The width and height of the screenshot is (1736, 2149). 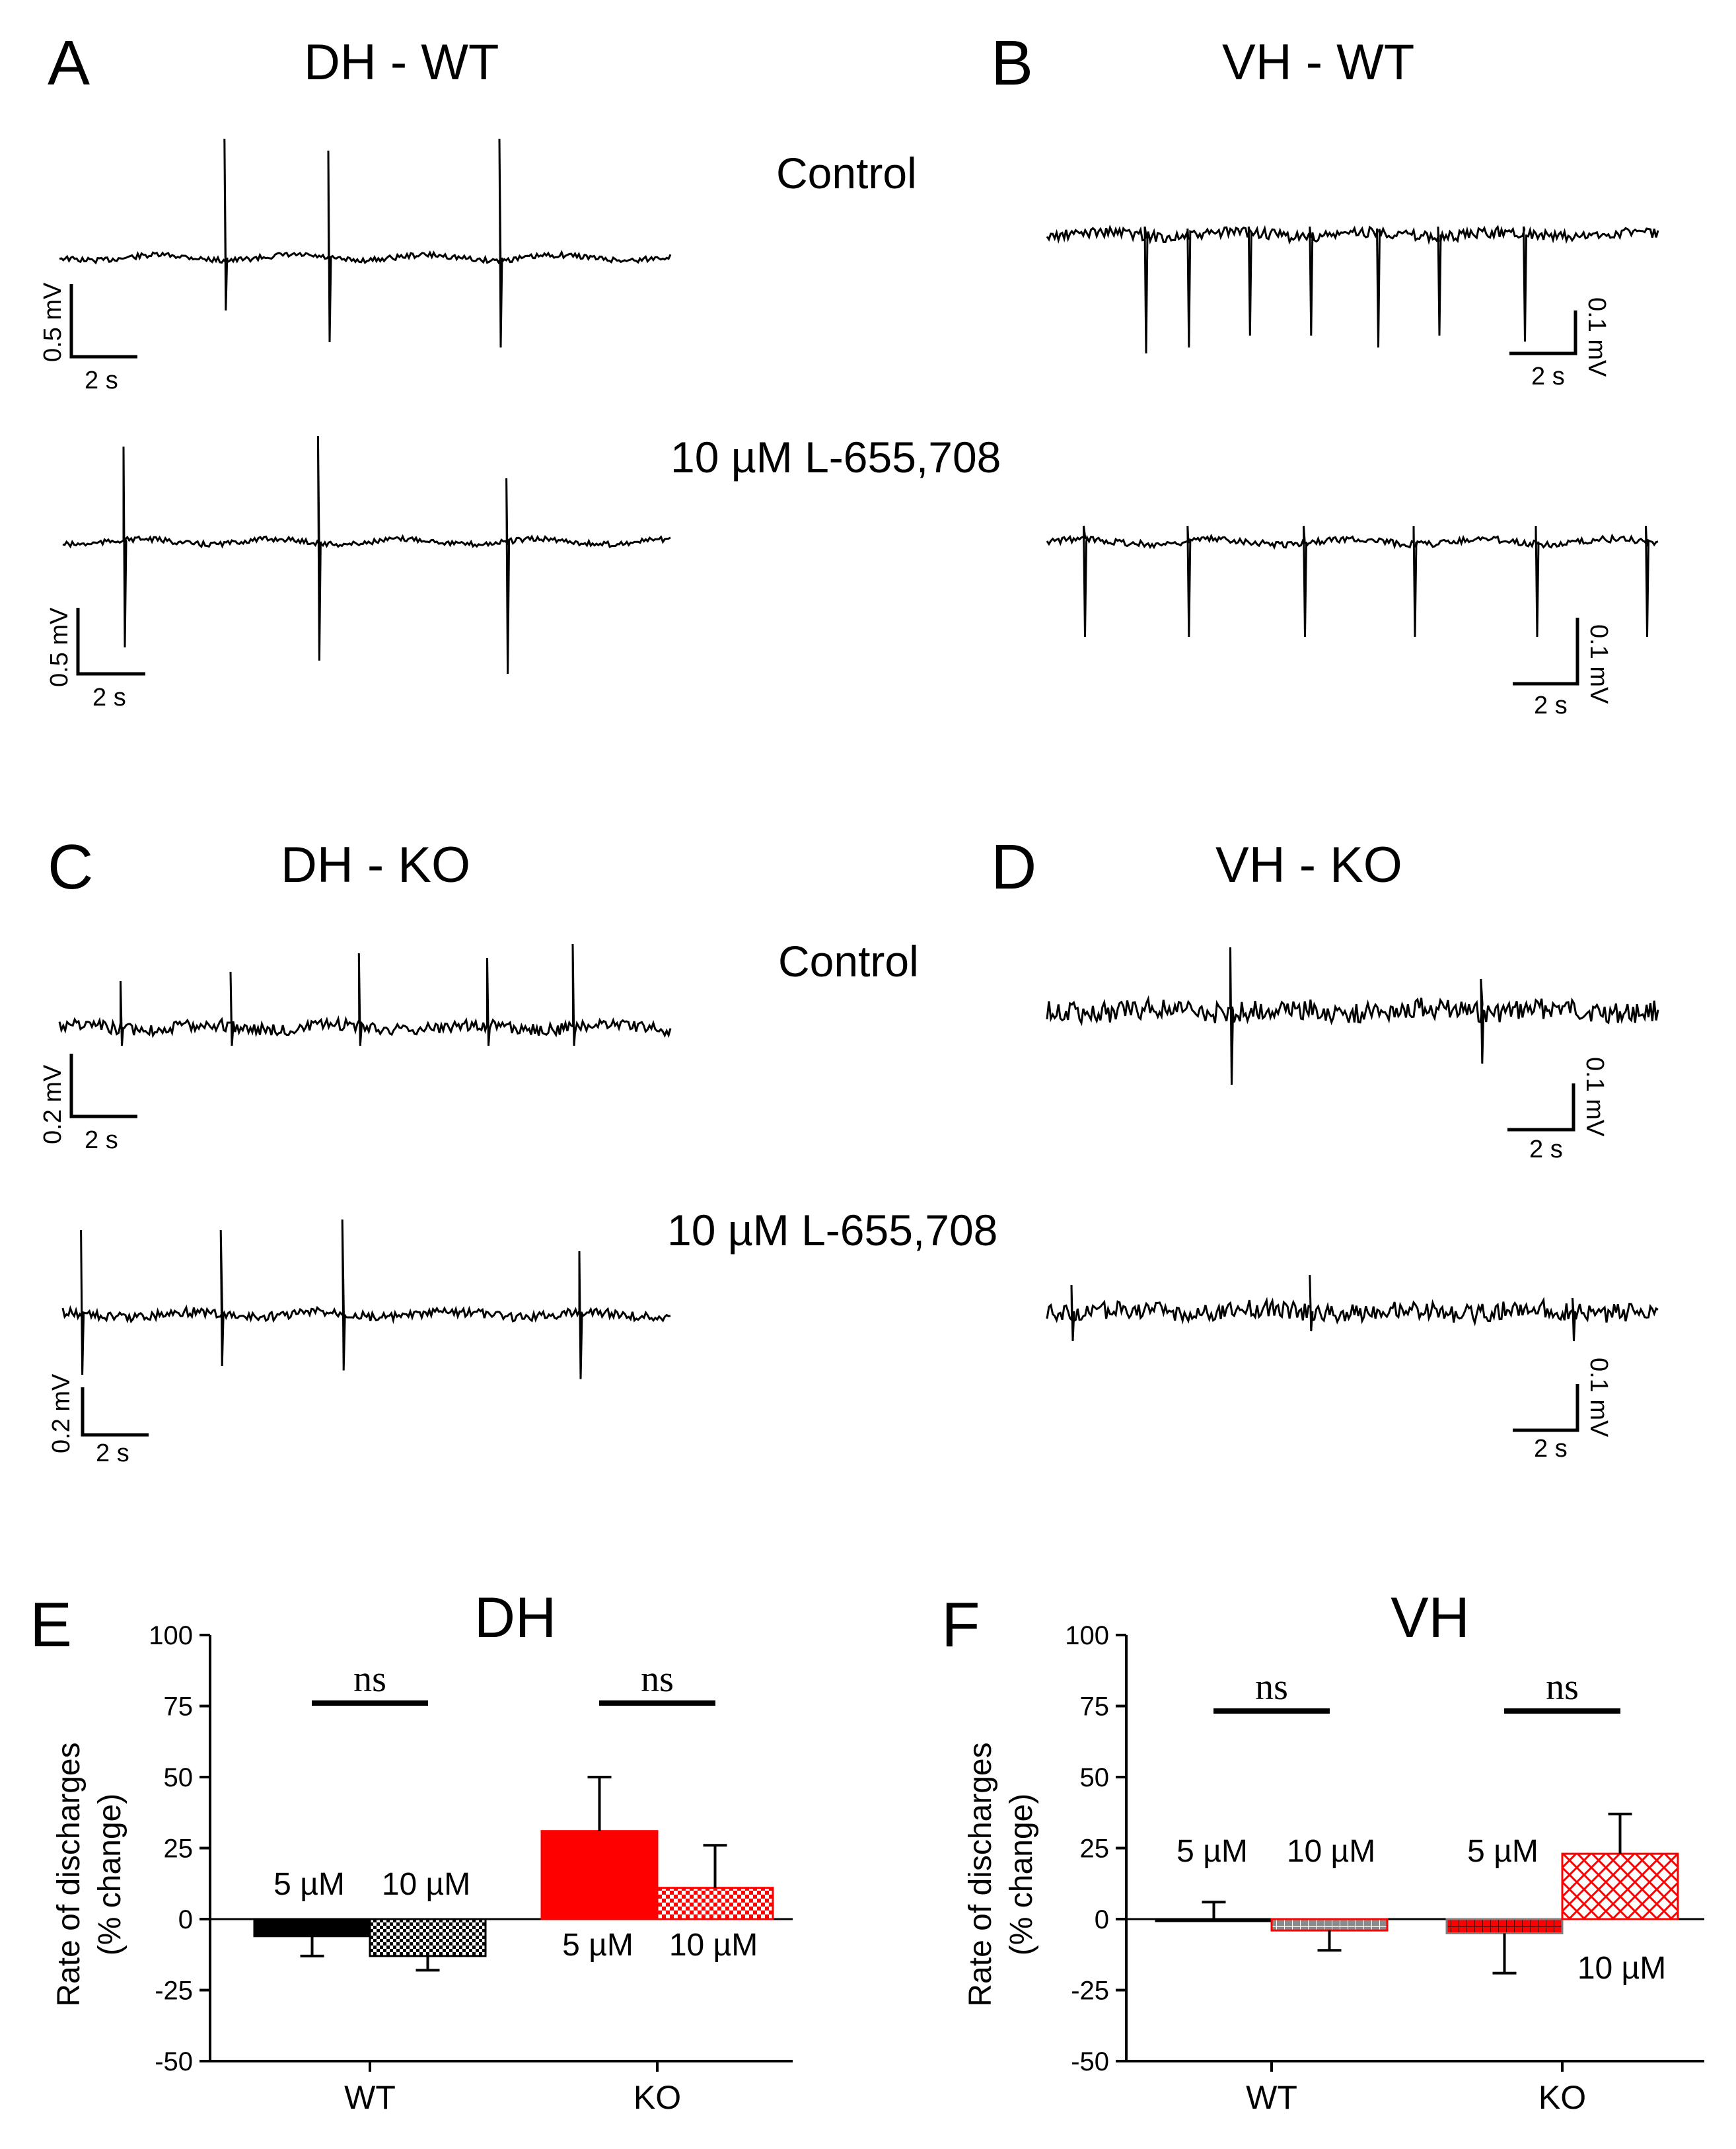 I want to click on panel-title-b: VH - WT, so click(x=1318, y=63).